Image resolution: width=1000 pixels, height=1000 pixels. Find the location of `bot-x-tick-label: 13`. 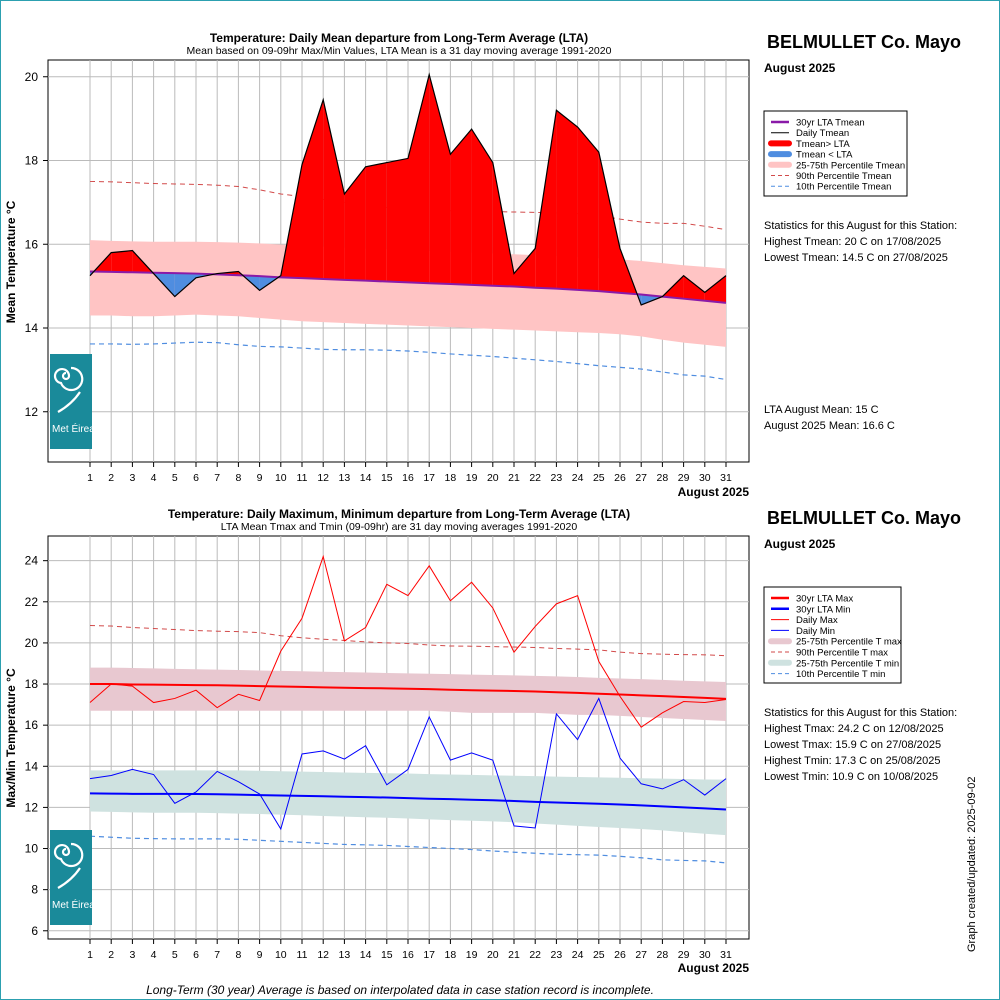

bot-x-tick-label: 13 is located at coordinates (345, 955).